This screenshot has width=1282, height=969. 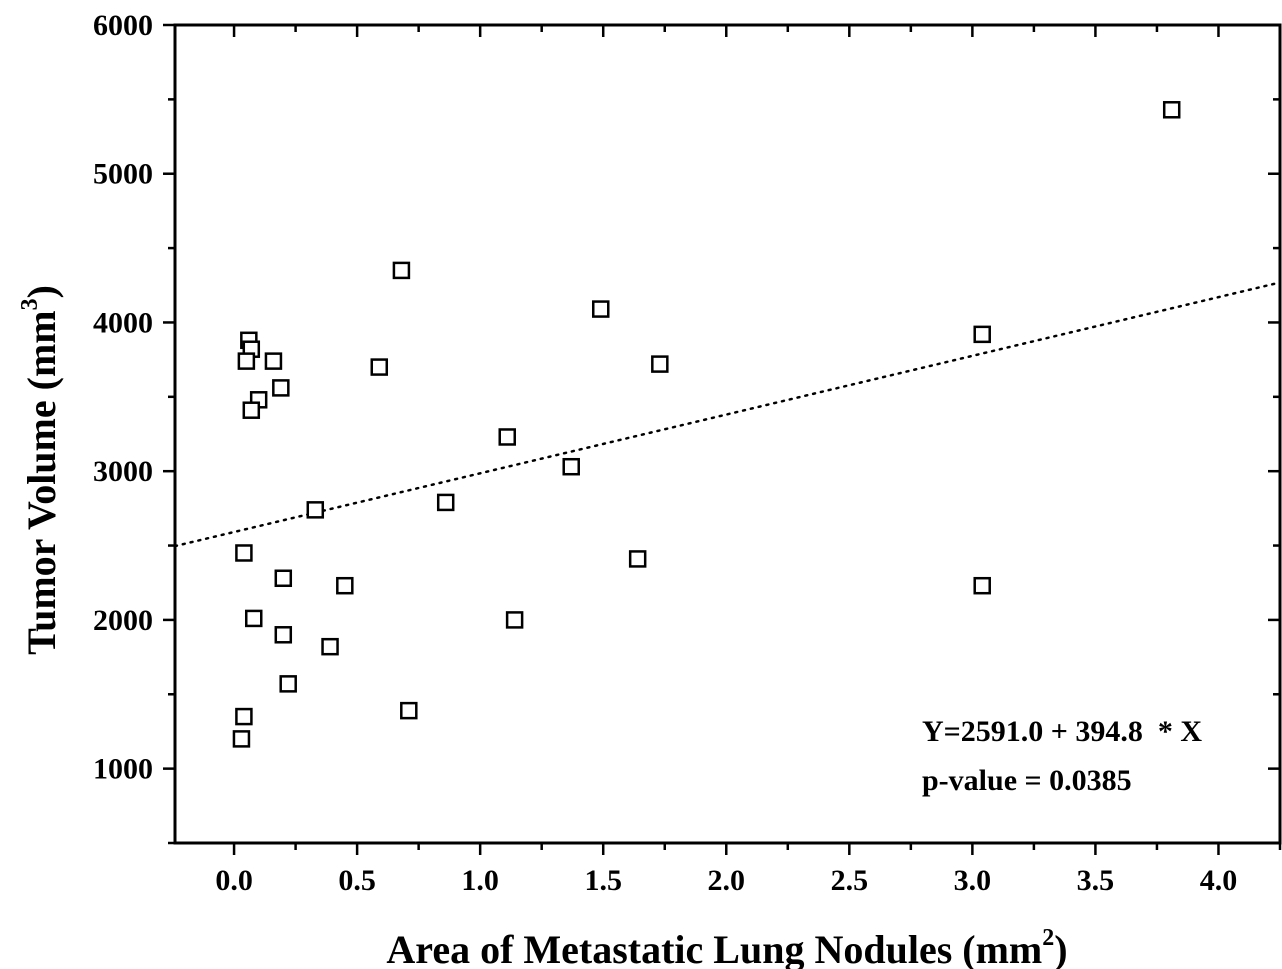 What do you see at coordinates (727, 880) in the screenshot?
I see `x-tick-label: 2.0` at bounding box center [727, 880].